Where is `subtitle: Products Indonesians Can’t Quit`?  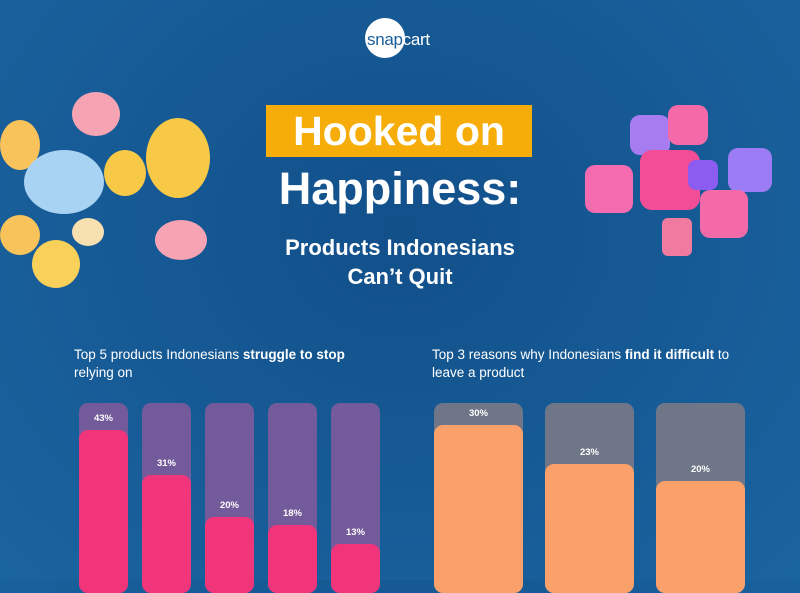
subtitle: Products Indonesians Can’t Quit is located at coordinates (400, 262).